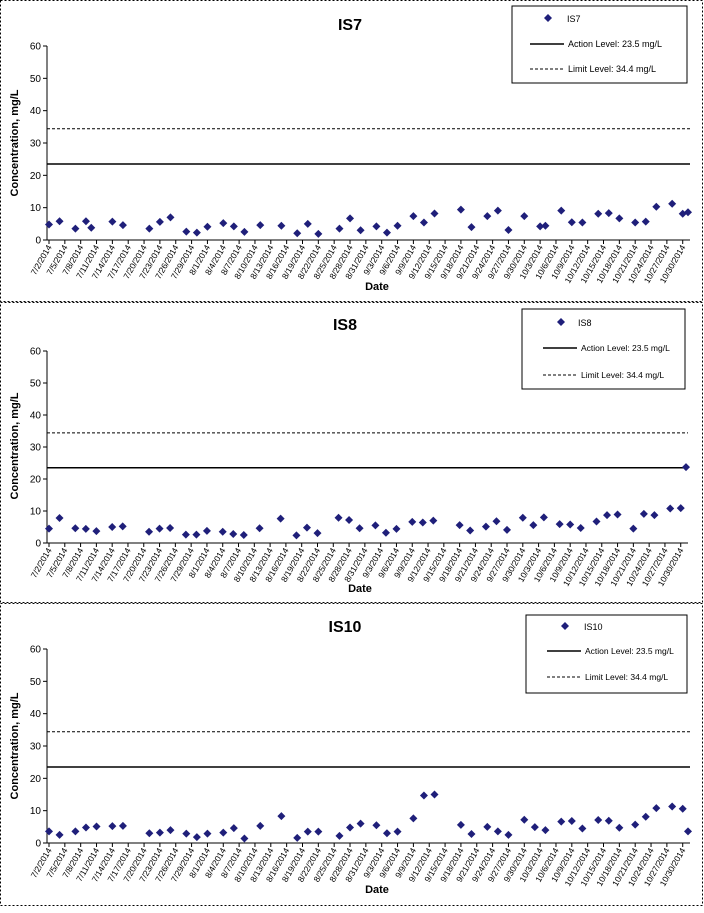 This screenshot has width=704, height=913. I want to click on legend-limit-label: Limit Level: 34.4 mg/L, so click(612, 69).